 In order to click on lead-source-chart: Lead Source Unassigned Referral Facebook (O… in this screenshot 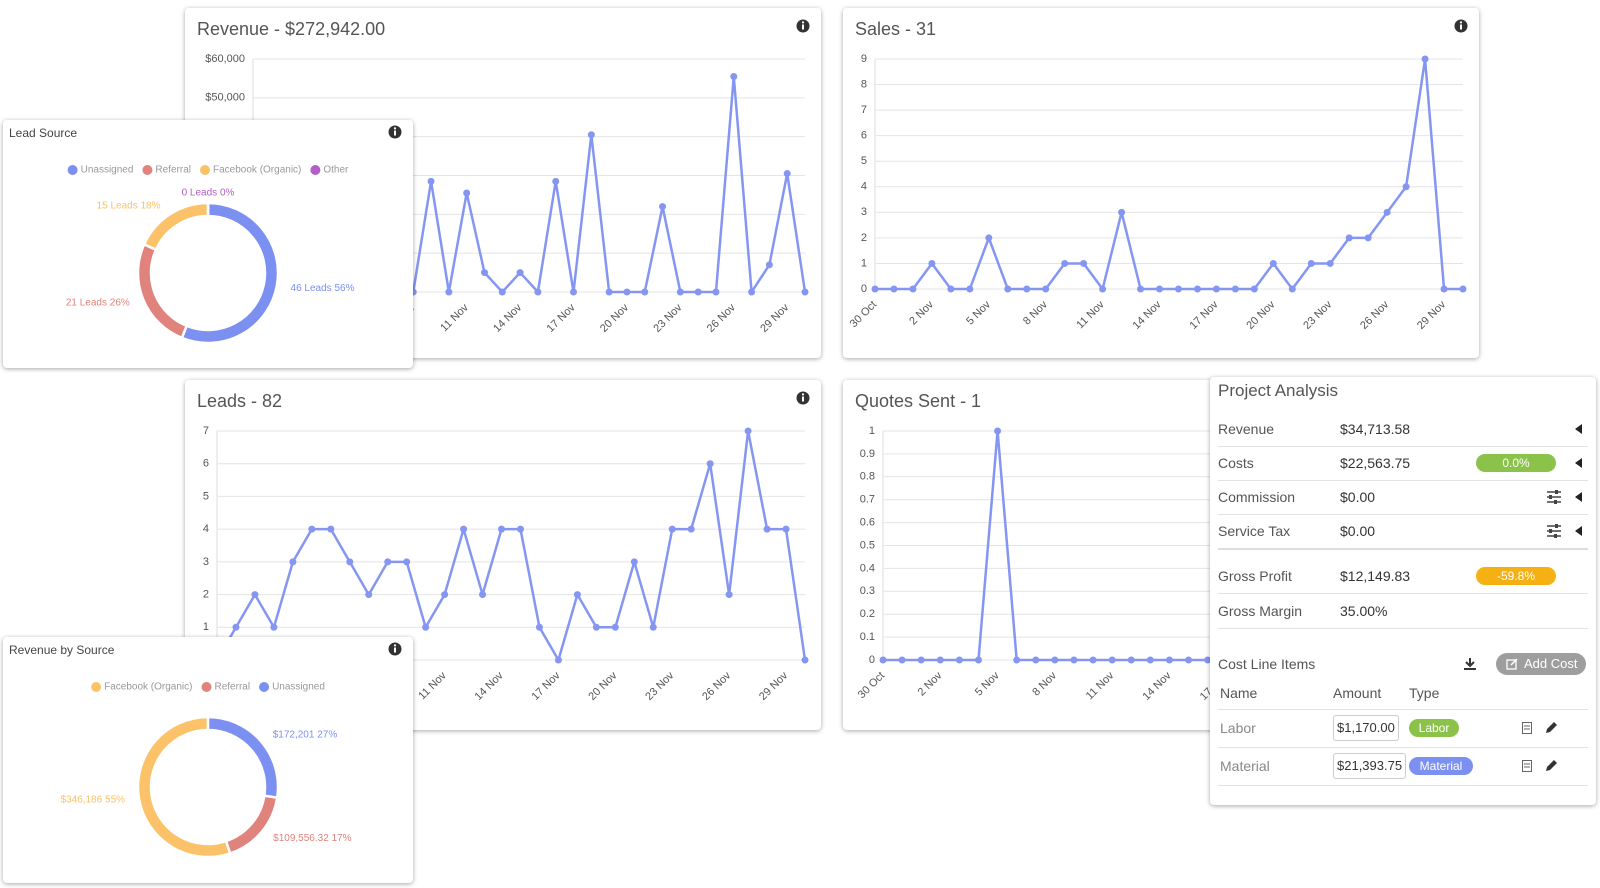, I will do `click(205, 235)`.